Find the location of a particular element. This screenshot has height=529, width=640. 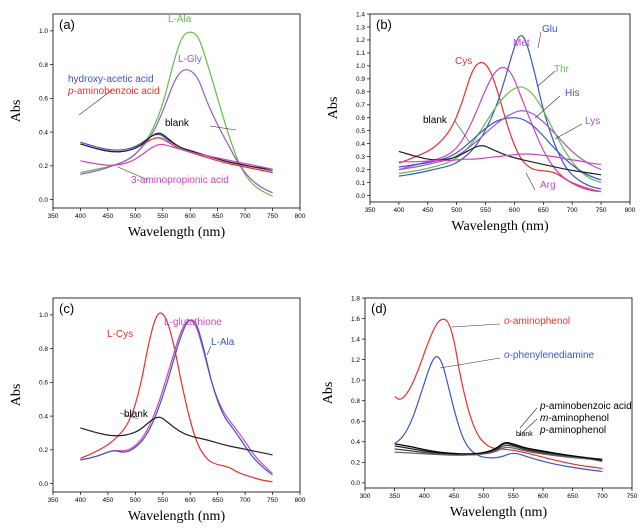

x-tick-label: 650 is located at coordinates (217, 216).